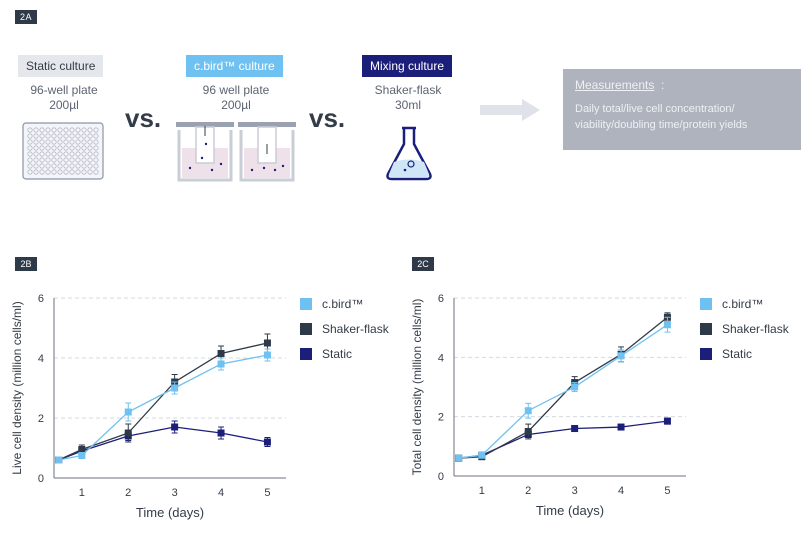 The height and width of the screenshot is (557, 809). I want to click on static-culture-label: Static culture, so click(61, 66).